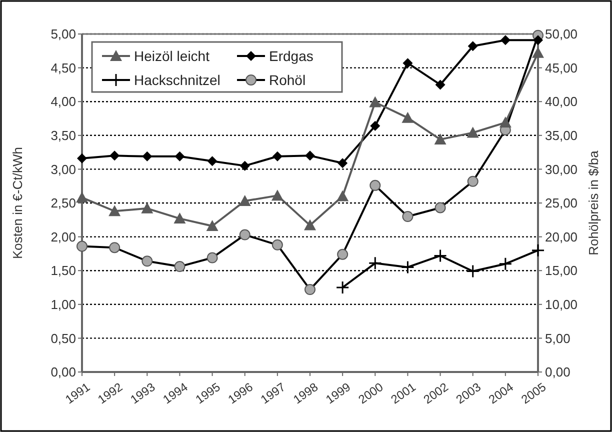 This screenshot has width=612, height=432. Describe the element at coordinates (561, 68) in the screenshot. I see `y2-tick-label: 45,00` at that location.